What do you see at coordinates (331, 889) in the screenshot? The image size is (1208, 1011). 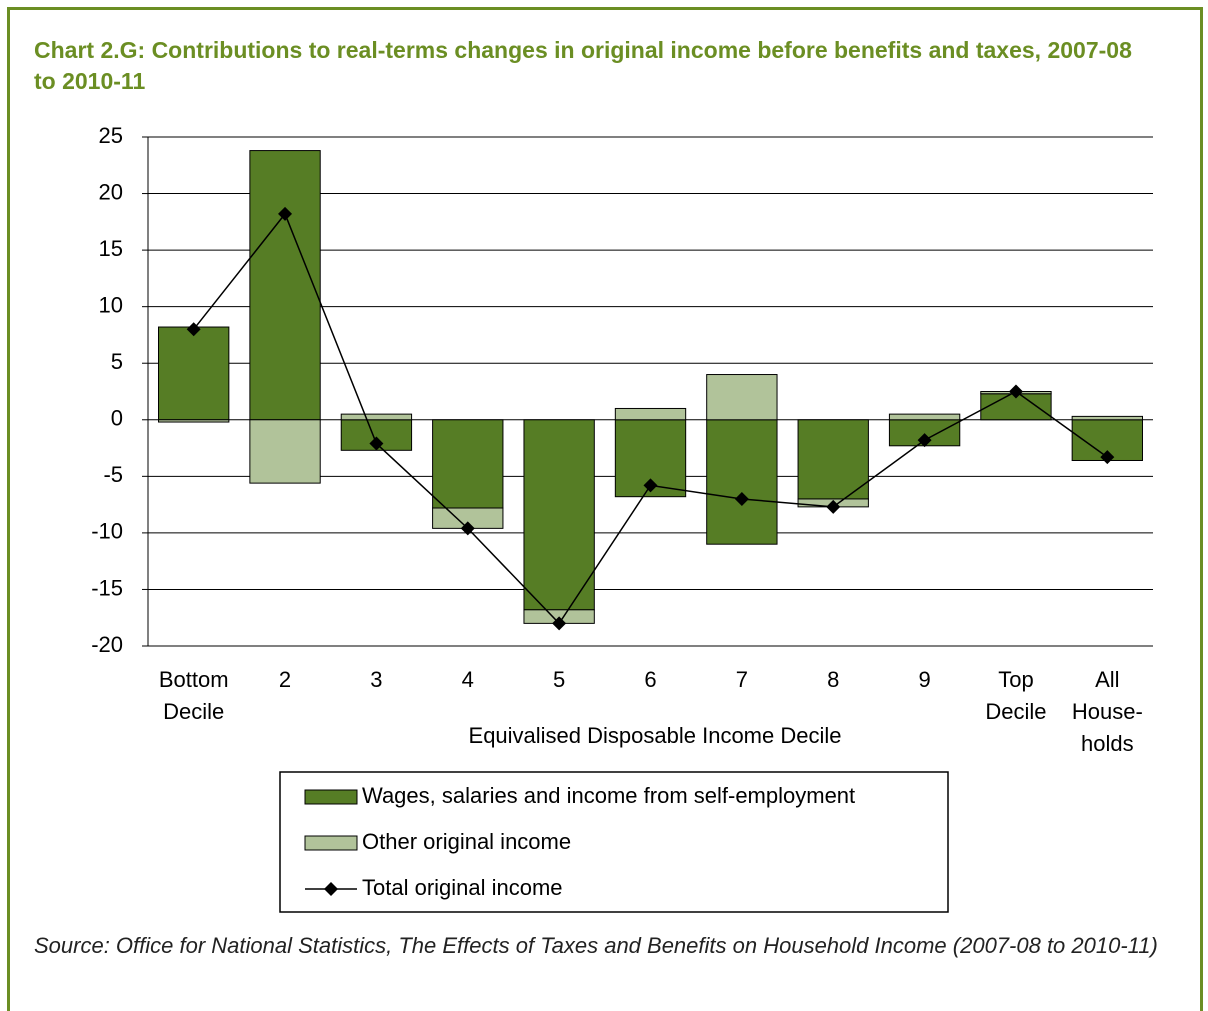 I see `legend-marker` at bounding box center [331, 889].